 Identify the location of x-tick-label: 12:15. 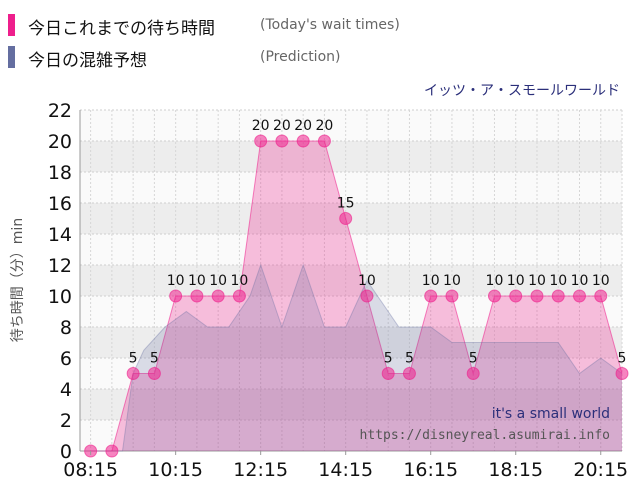
(260, 470).